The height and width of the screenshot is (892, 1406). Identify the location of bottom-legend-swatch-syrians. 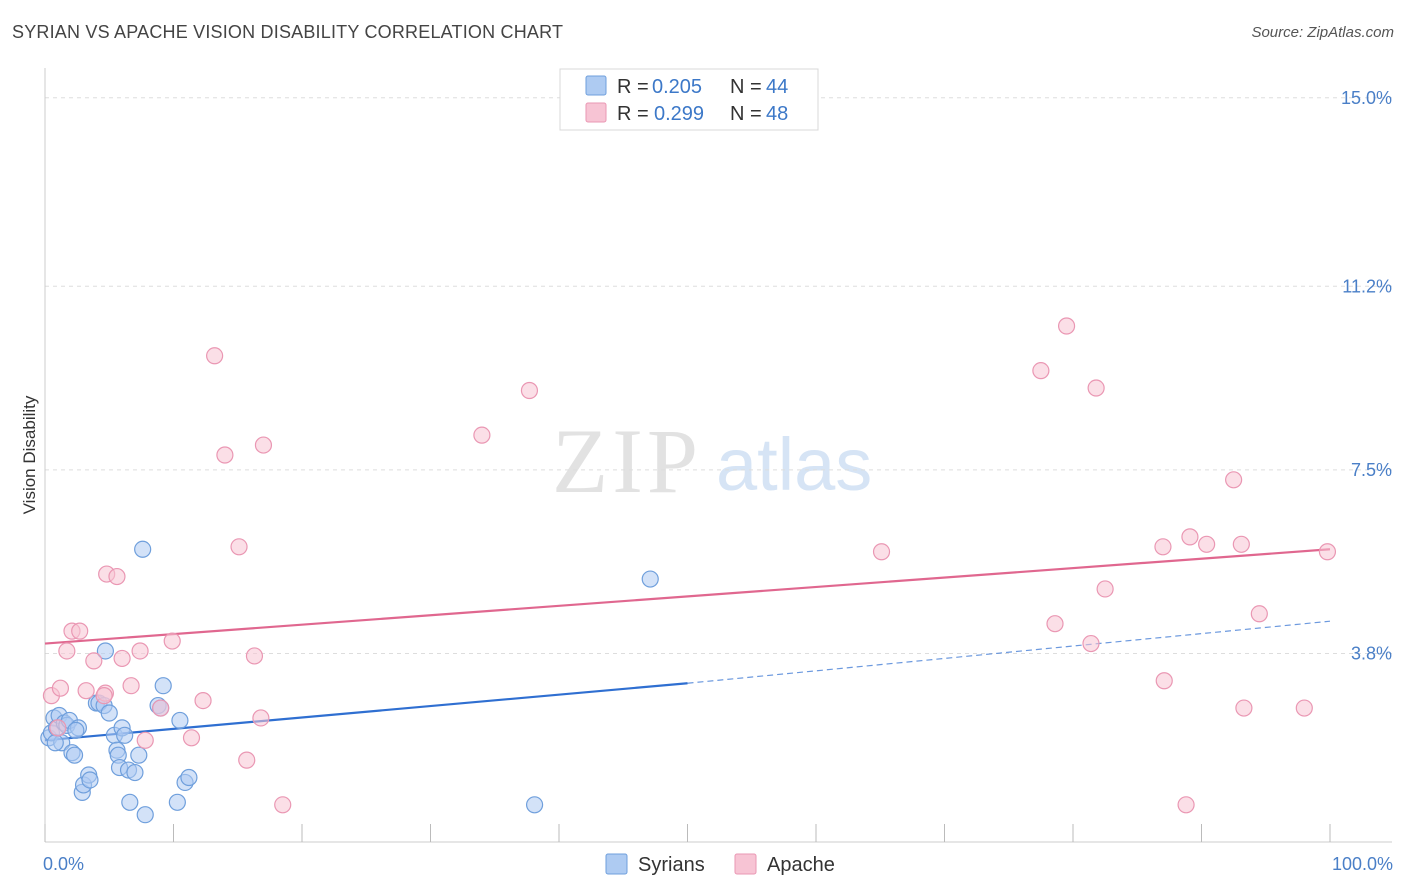
(616, 864).